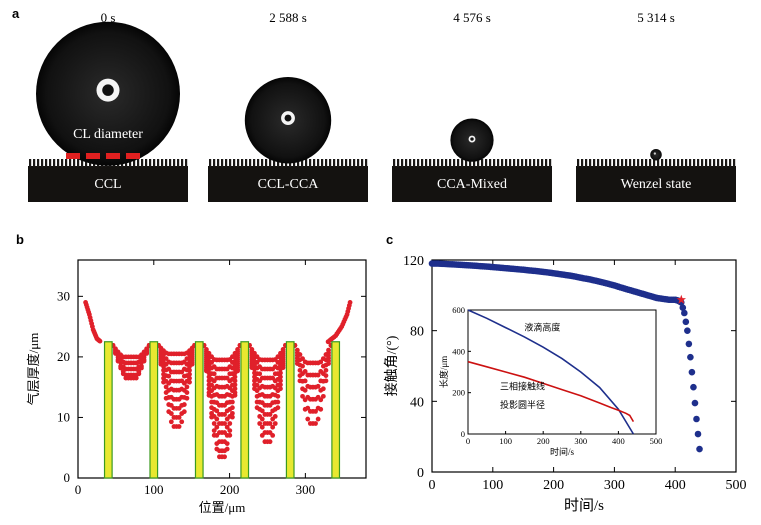 This screenshot has width=761, height=525. What do you see at coordinates (16, 13) in the screenshot?
I see `panel-a-label: a` at bounding box center [16, 13].